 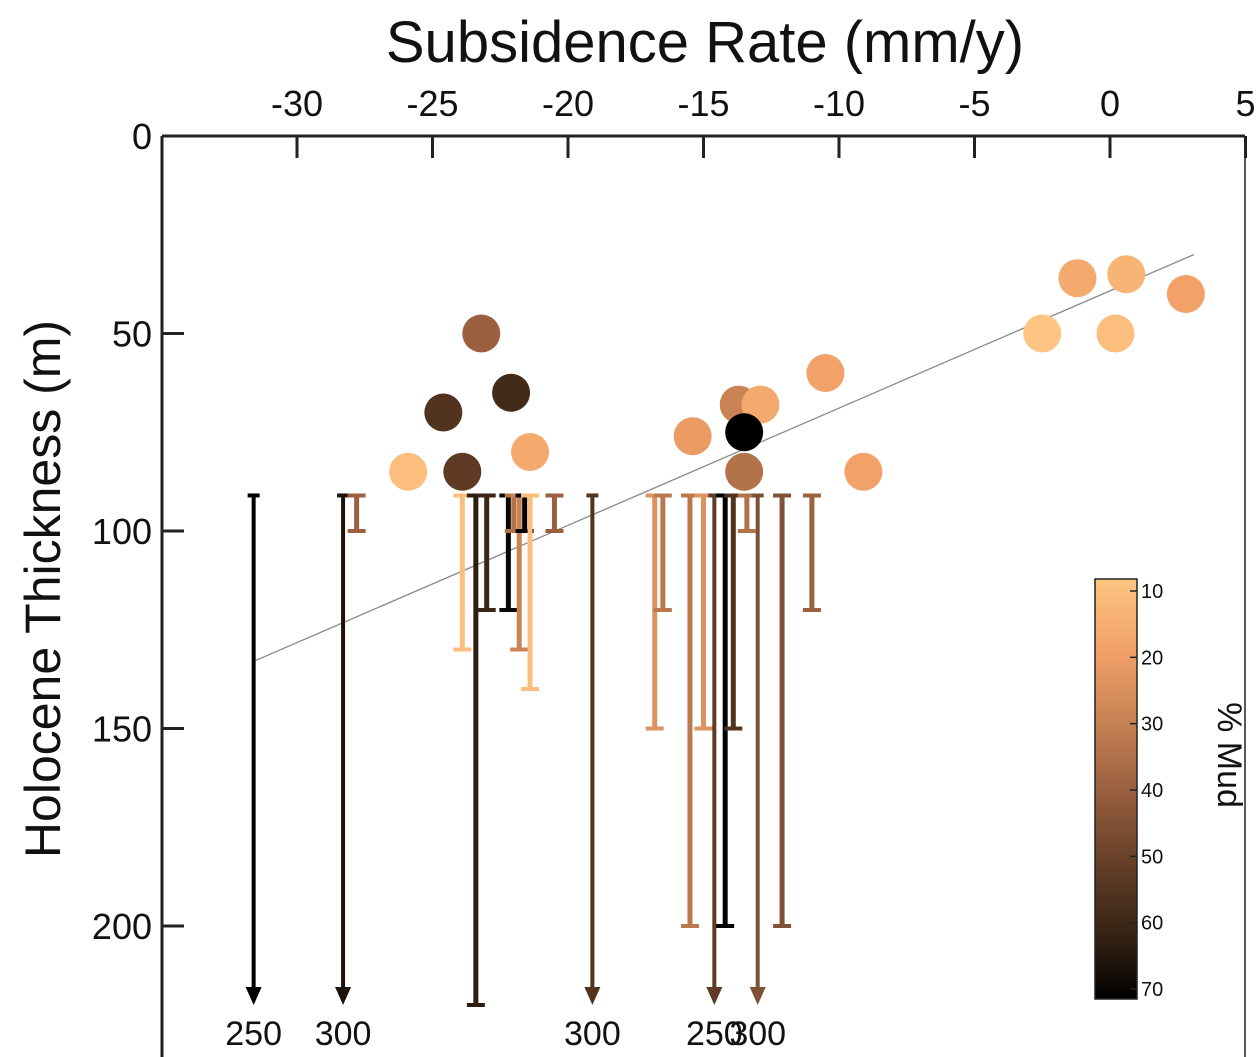 I want to click on x-tick-label: -20, so click(x=568, y=103).